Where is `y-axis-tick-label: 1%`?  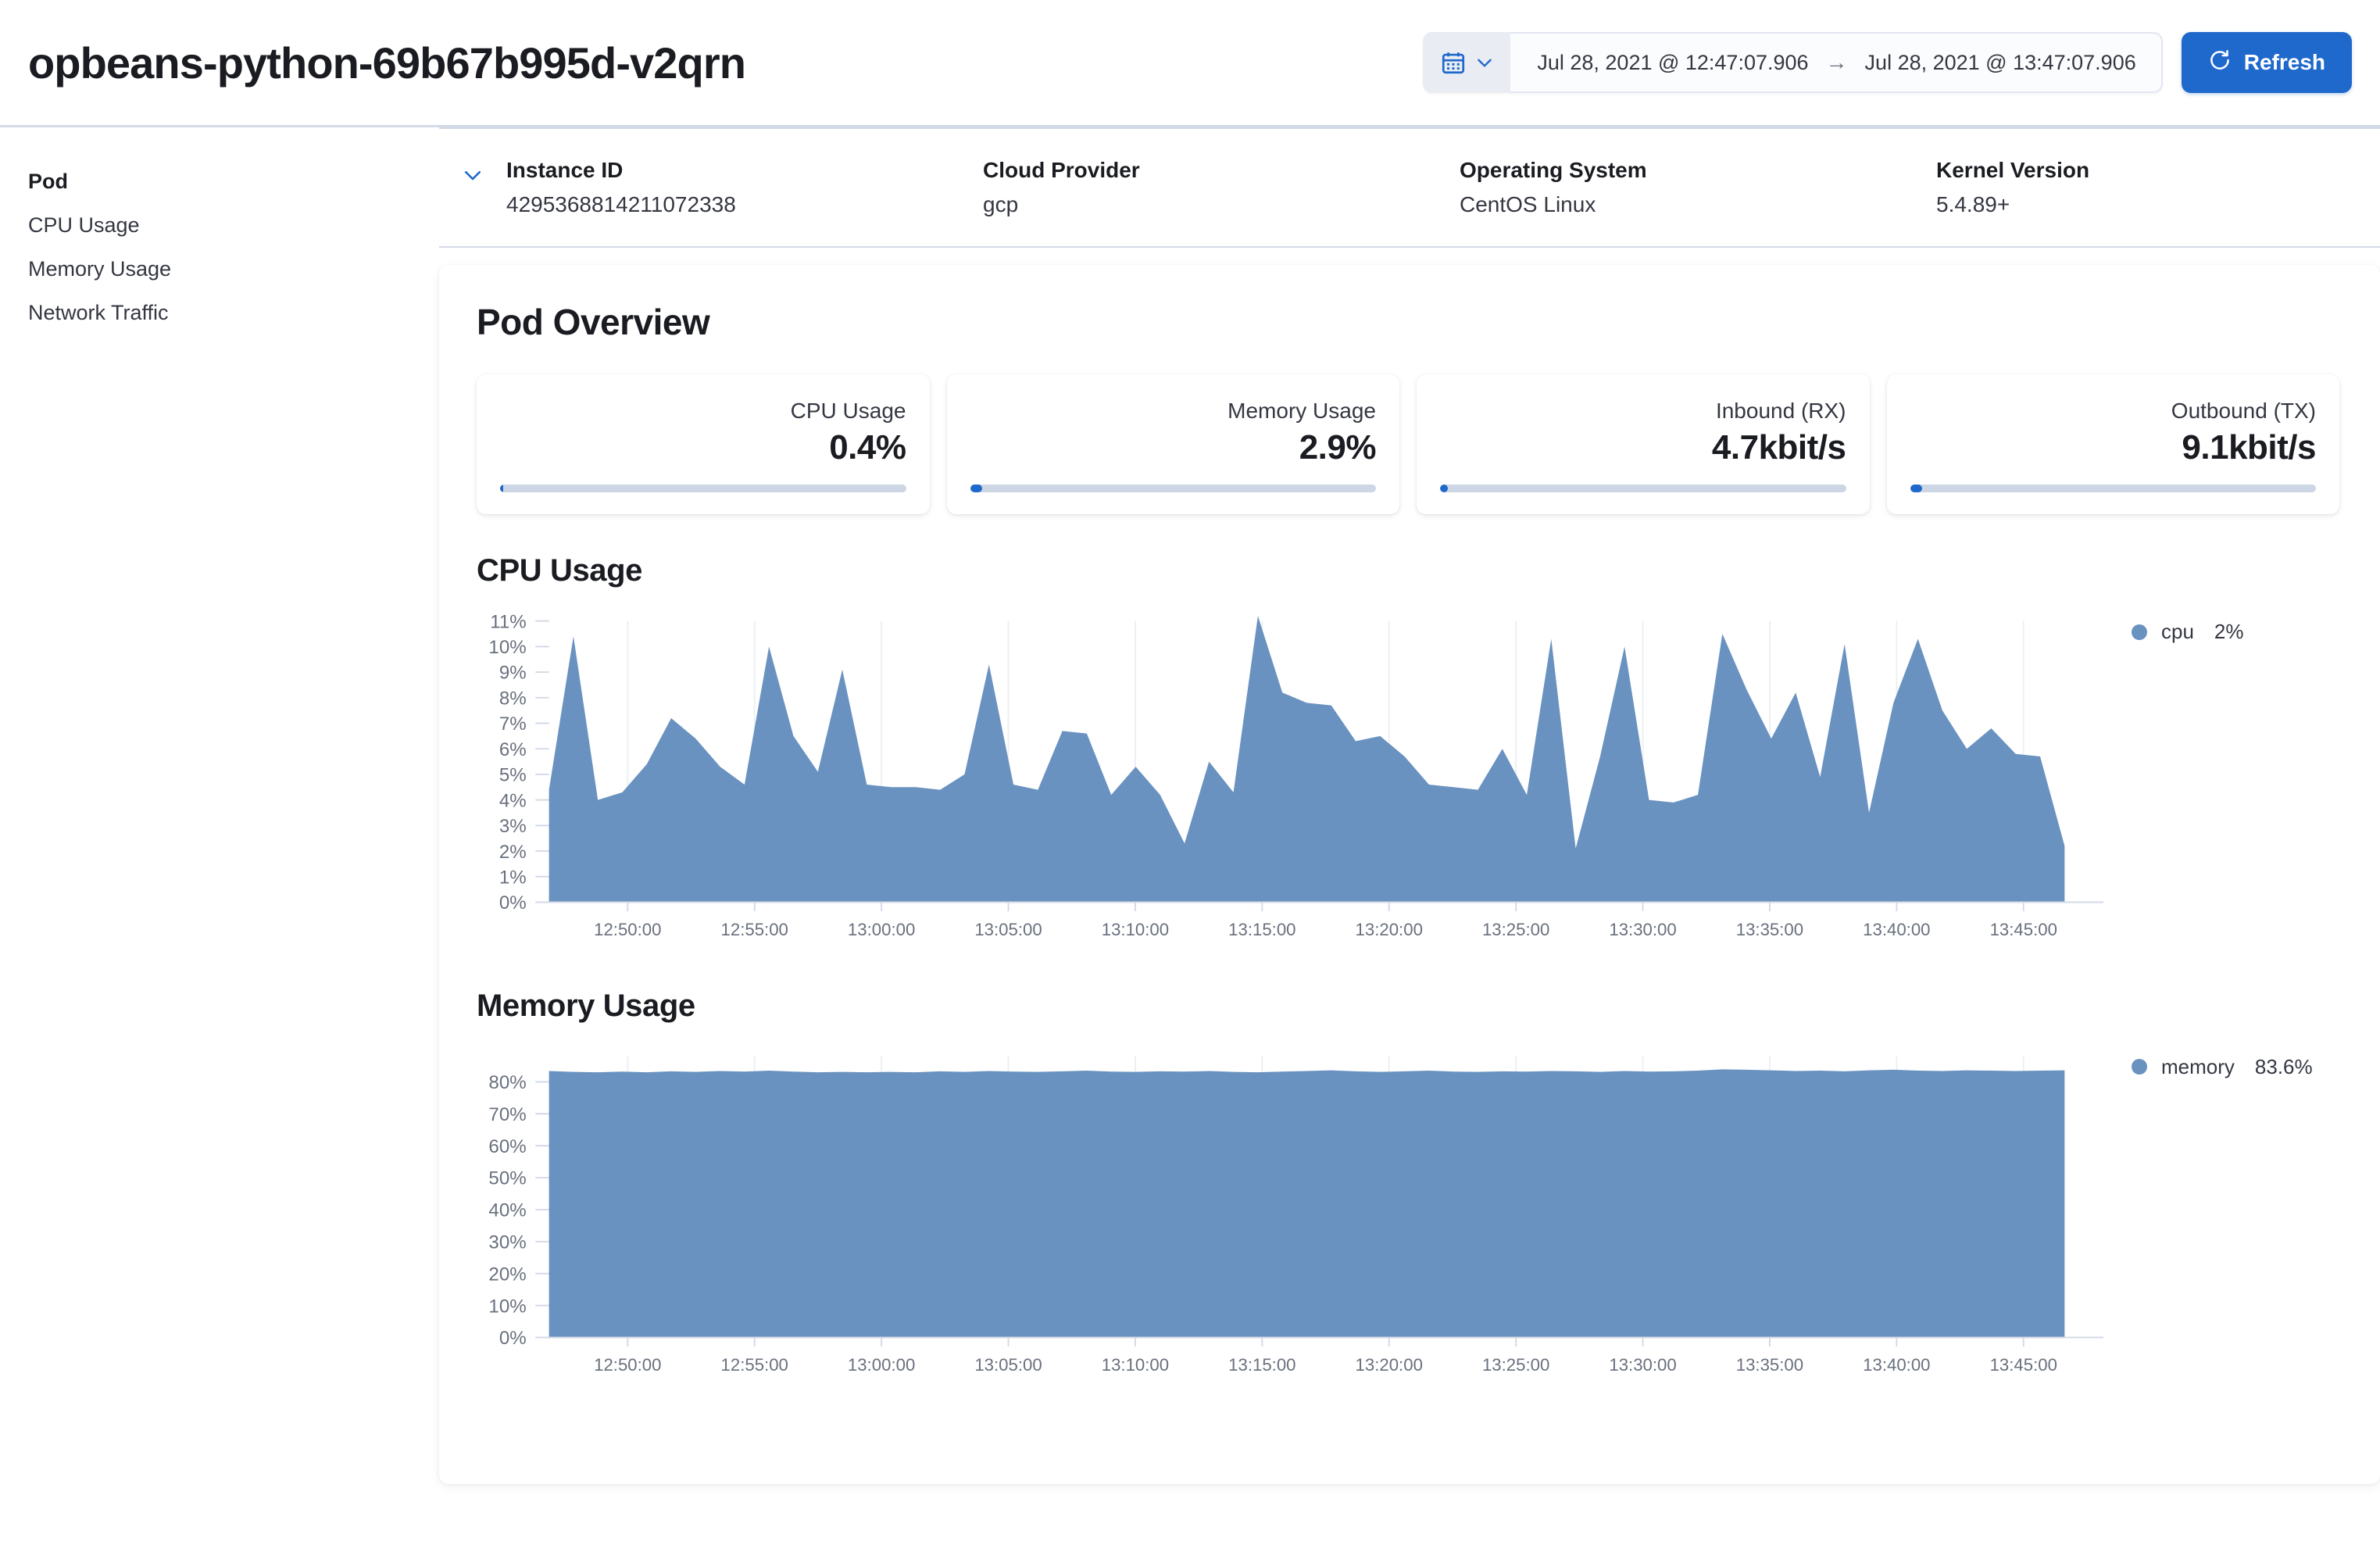 y-axis-tick-label: 1% is located at coordinates (513, 878).